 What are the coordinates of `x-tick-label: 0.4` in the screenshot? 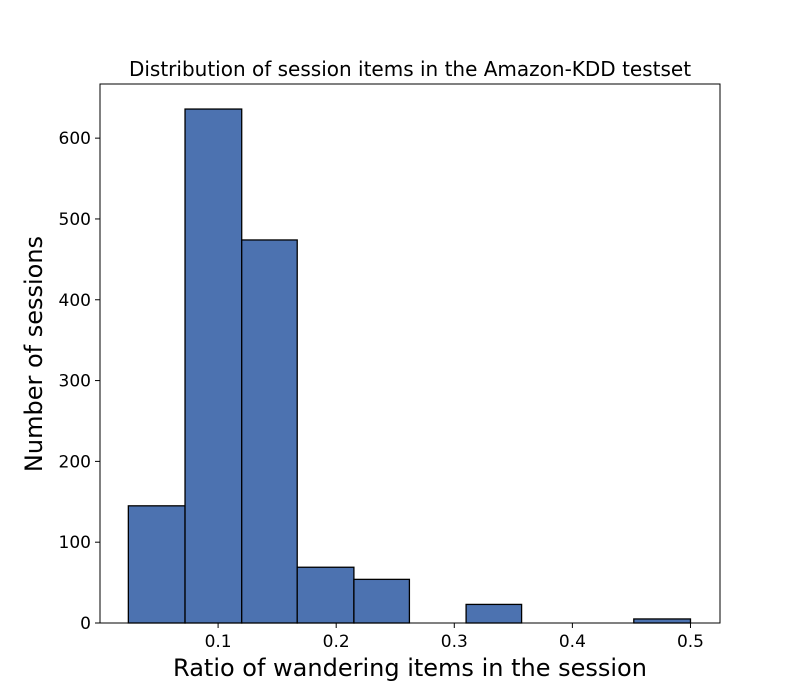 It's located at (572, 642).